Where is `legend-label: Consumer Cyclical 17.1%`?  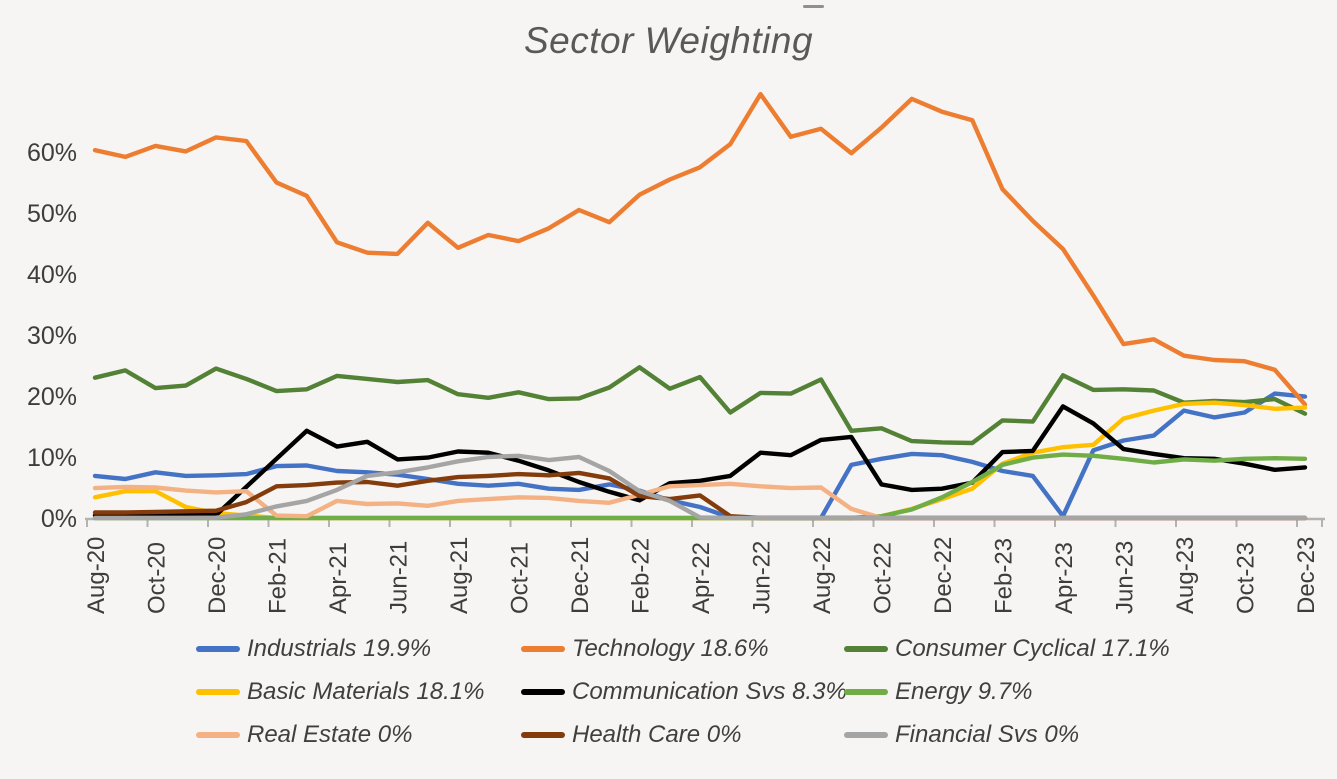
legend-label: Consumer Cyclical 17.1% is located at coordinates (1032, 648).